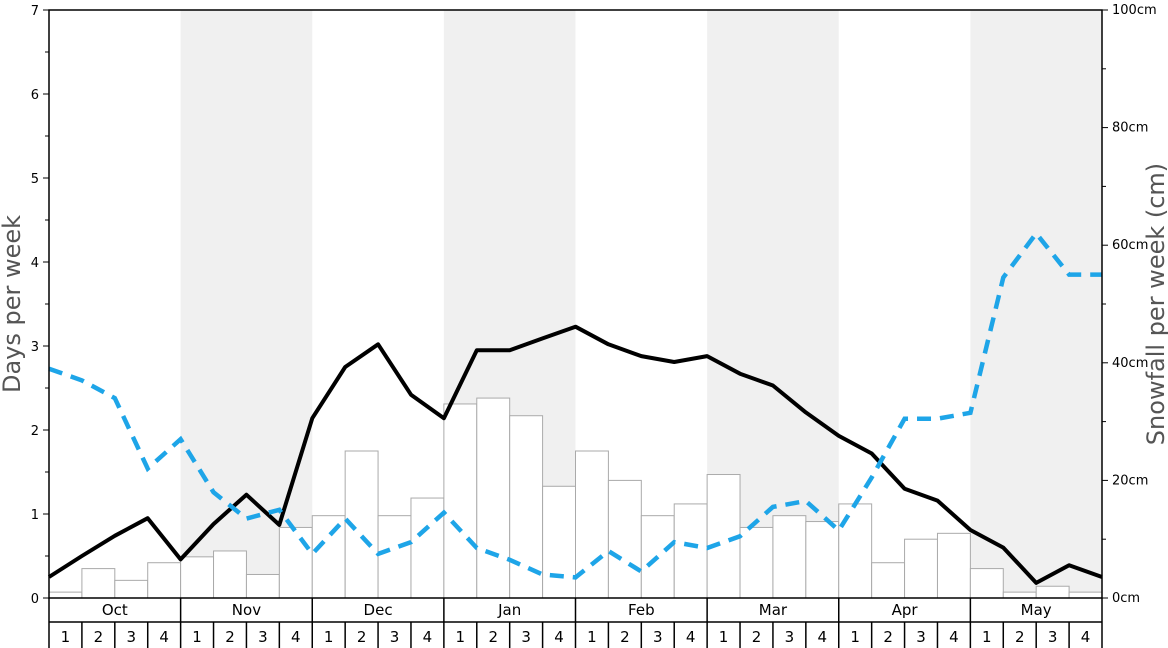 The width and height of the screenshot is (1168, 648). I want to click on right-tick-label: 100cm, so click(1134, 10).